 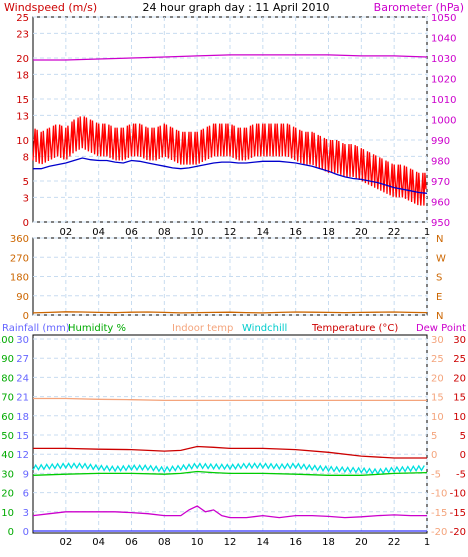 I want to click on barometer-axis-title: Barometer (hPa), so click(x=419, y=7).